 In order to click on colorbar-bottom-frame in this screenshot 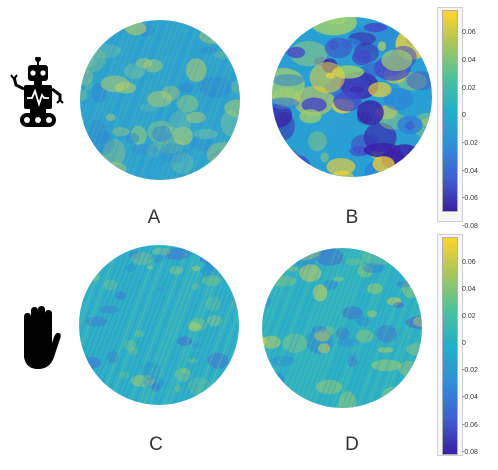, I will do `click(450, 345)`.